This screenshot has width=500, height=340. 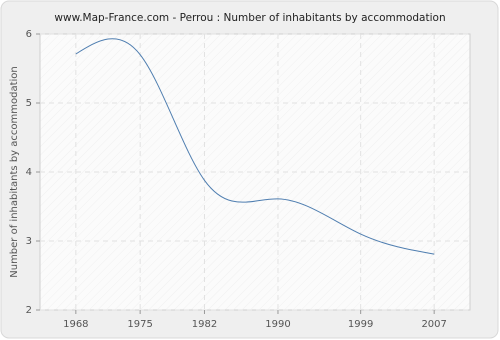 I want to click on y-tick-label: 6, so click(x=29, y=34).